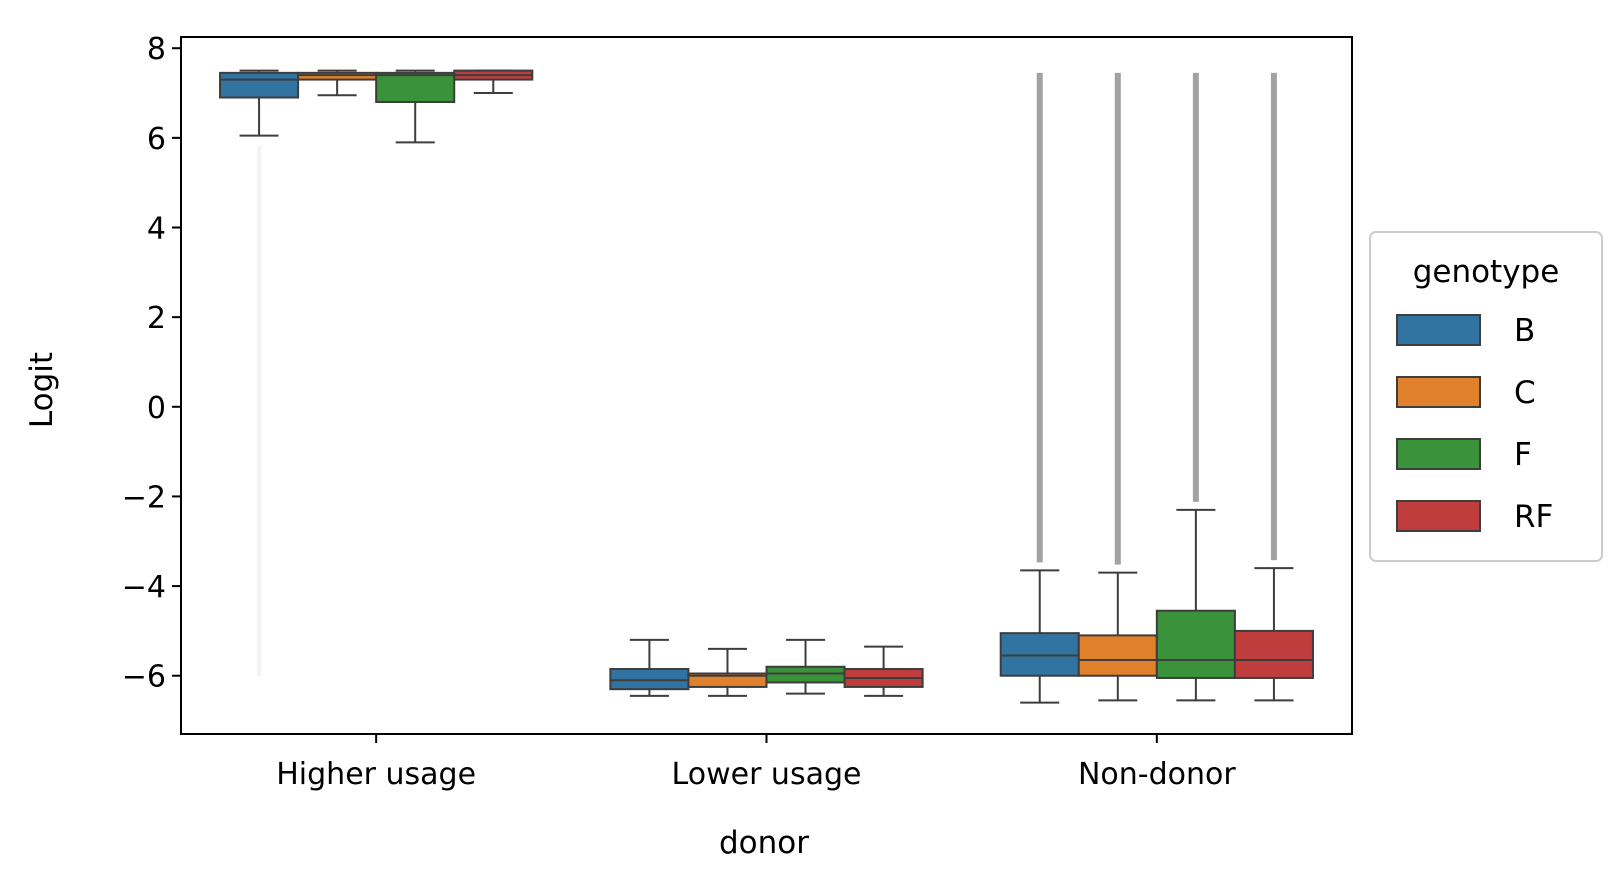 This screenshot has height=890, width=1622. I want to click on x-tick-label: Lower usage, so click(767, 774).